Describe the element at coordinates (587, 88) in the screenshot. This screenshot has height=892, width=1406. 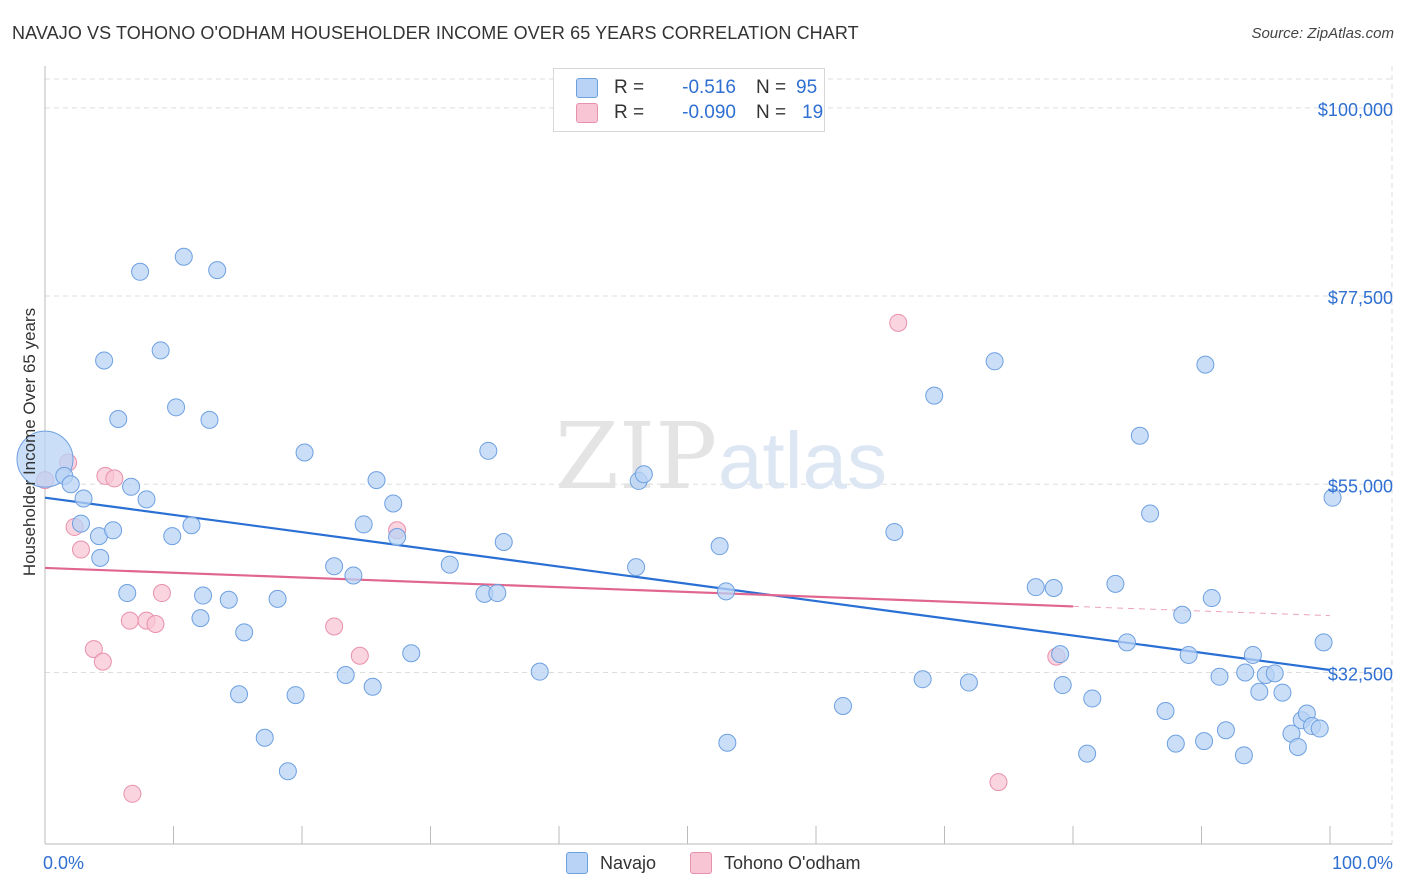
I see `navajo-swatch` at that location.